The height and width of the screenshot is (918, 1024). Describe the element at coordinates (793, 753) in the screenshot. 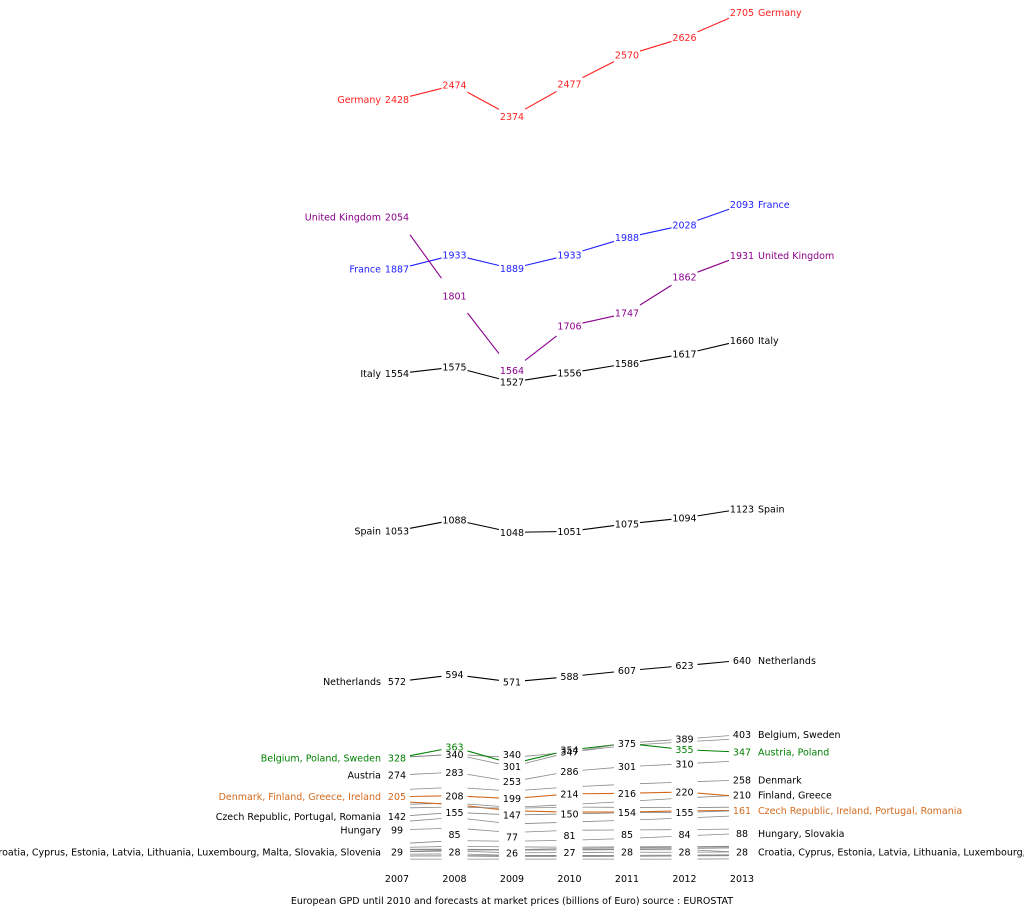

I see `right-label-austria-poland: Austria, Poland` at that location.